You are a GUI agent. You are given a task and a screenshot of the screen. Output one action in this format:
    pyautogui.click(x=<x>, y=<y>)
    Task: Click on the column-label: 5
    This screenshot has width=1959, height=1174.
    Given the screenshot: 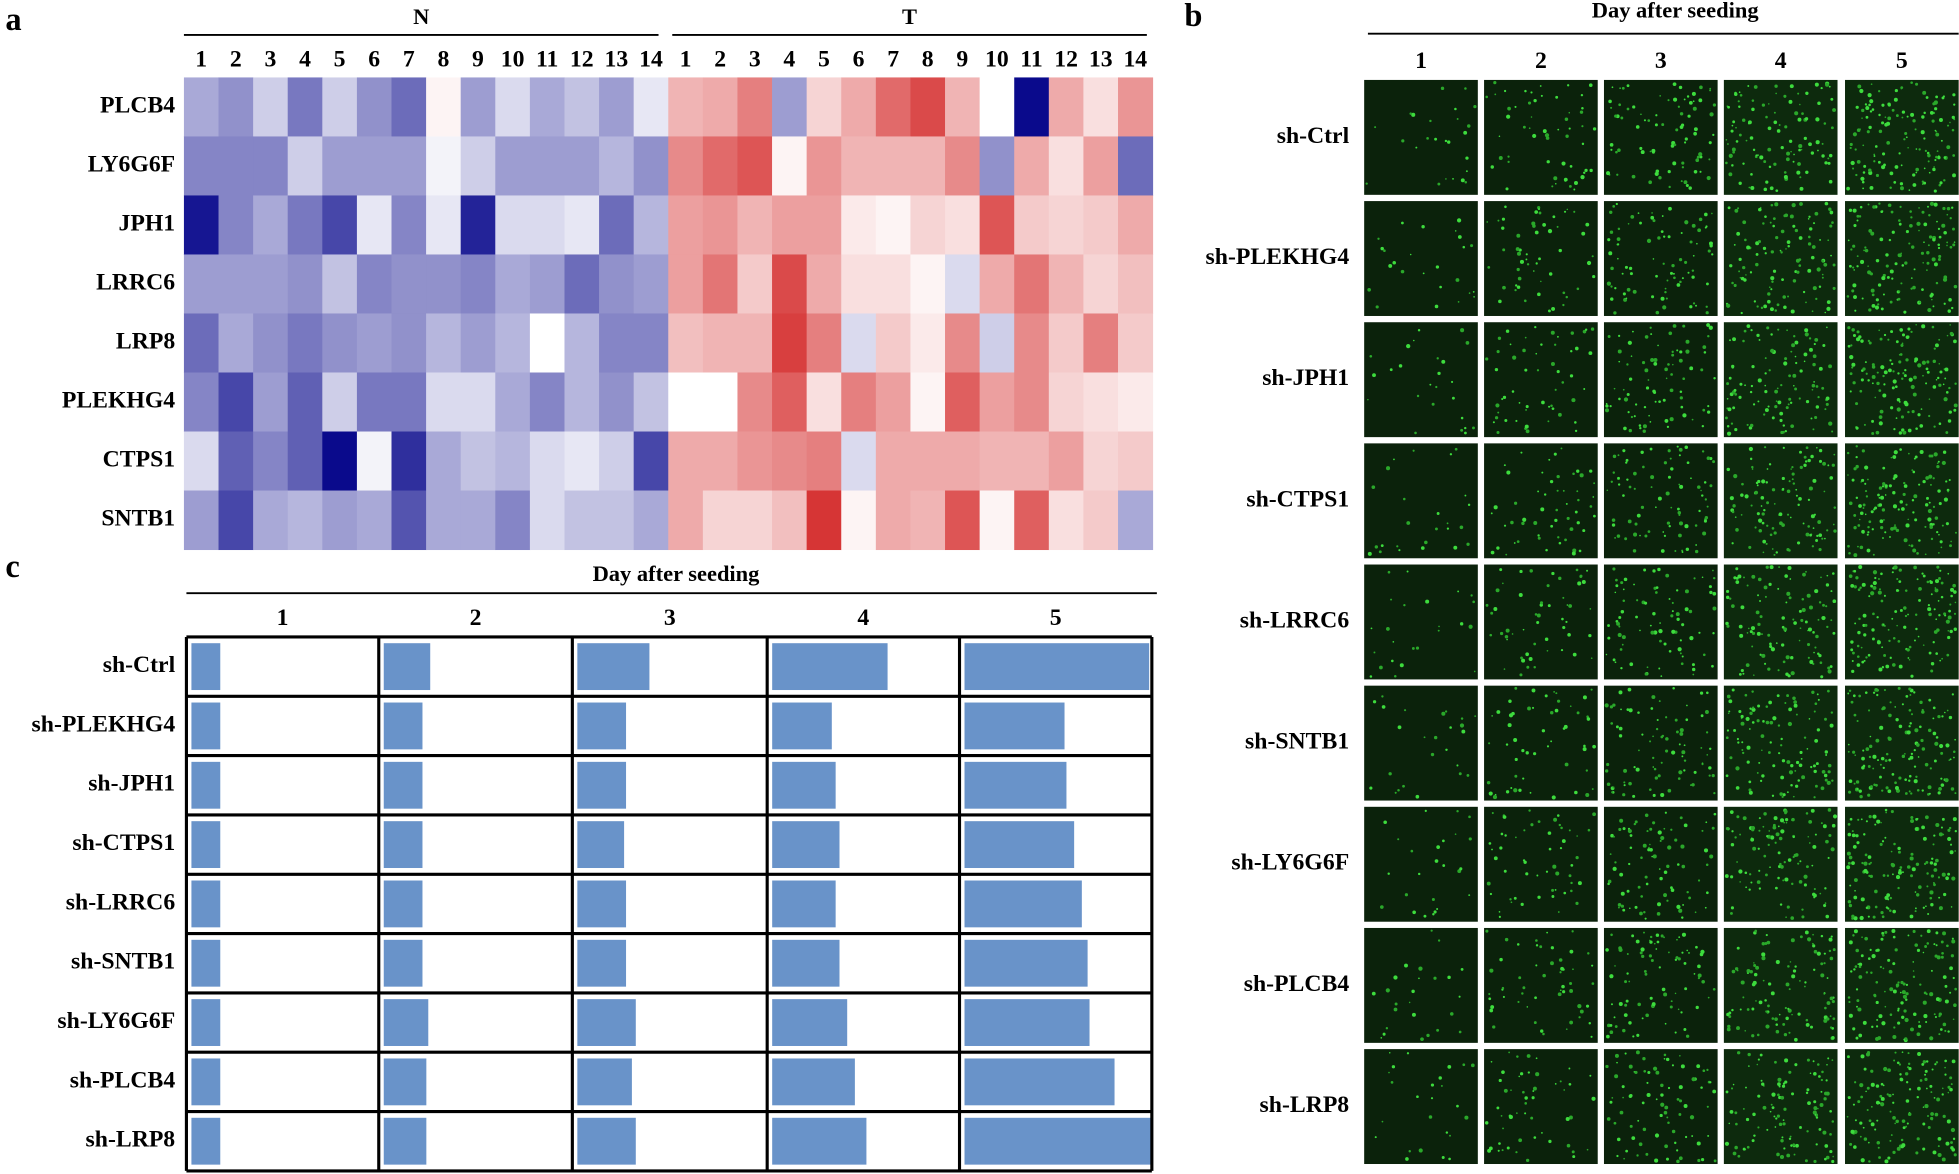 What is the action you would take?
    pyautogui.click(x=1056, y=618)
    